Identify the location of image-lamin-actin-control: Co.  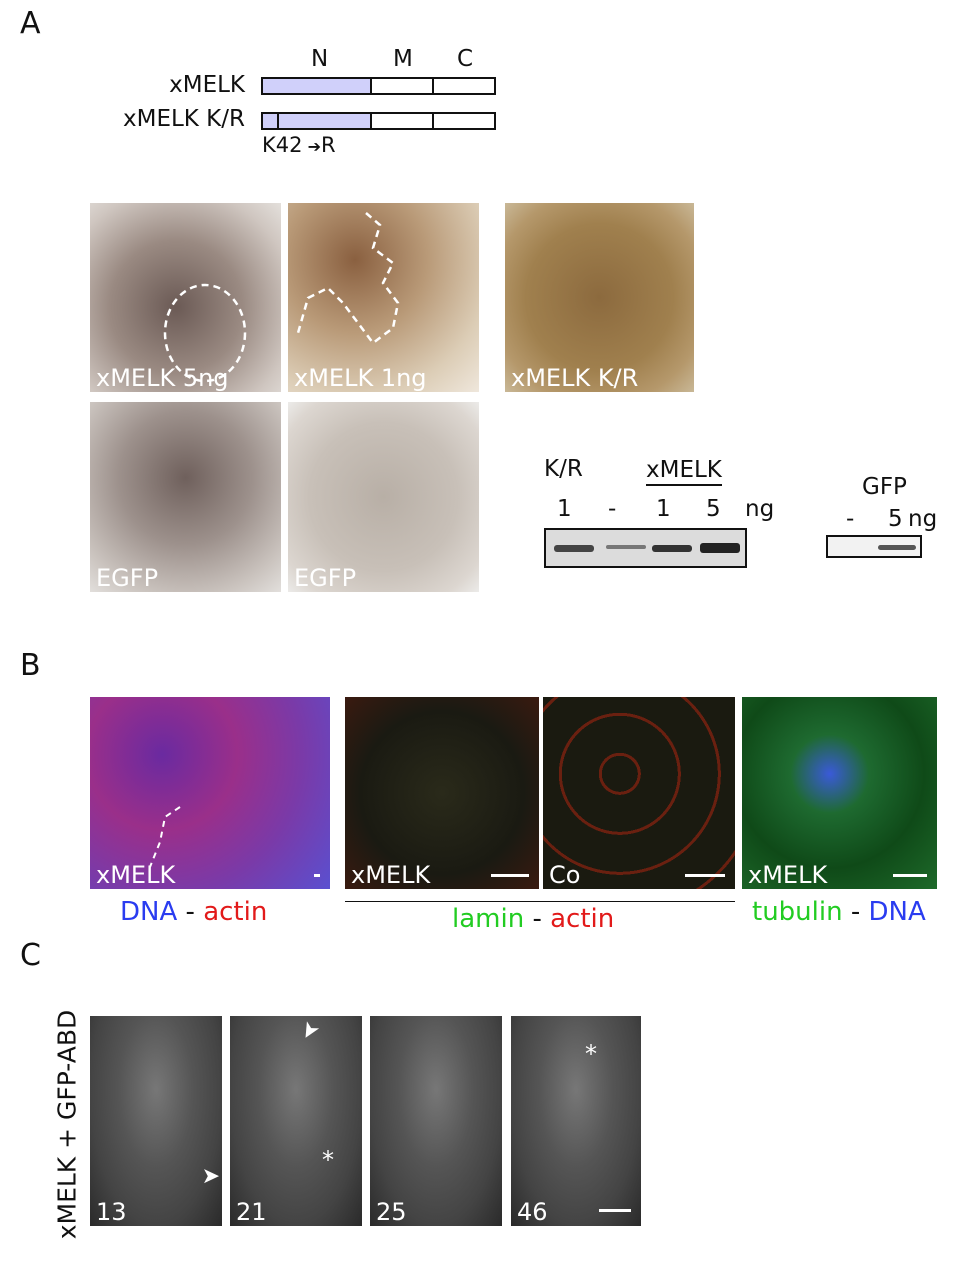
(639, 793).